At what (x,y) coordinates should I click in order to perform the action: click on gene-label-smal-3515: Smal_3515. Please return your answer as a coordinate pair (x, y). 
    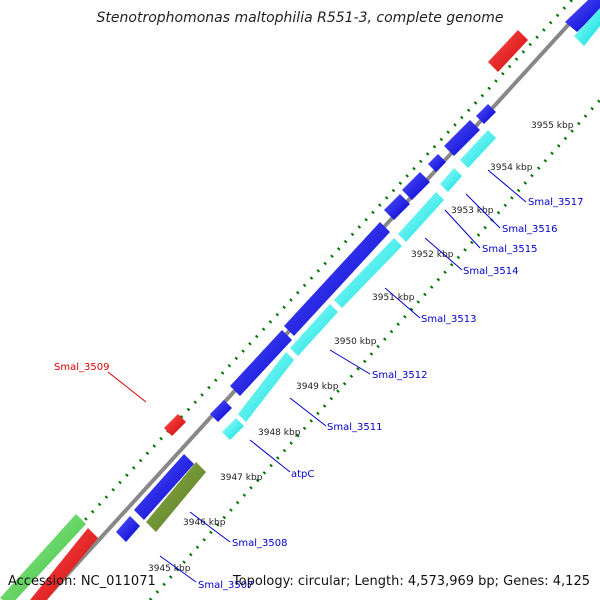
    Looking at the image, I should click on (509, 249).